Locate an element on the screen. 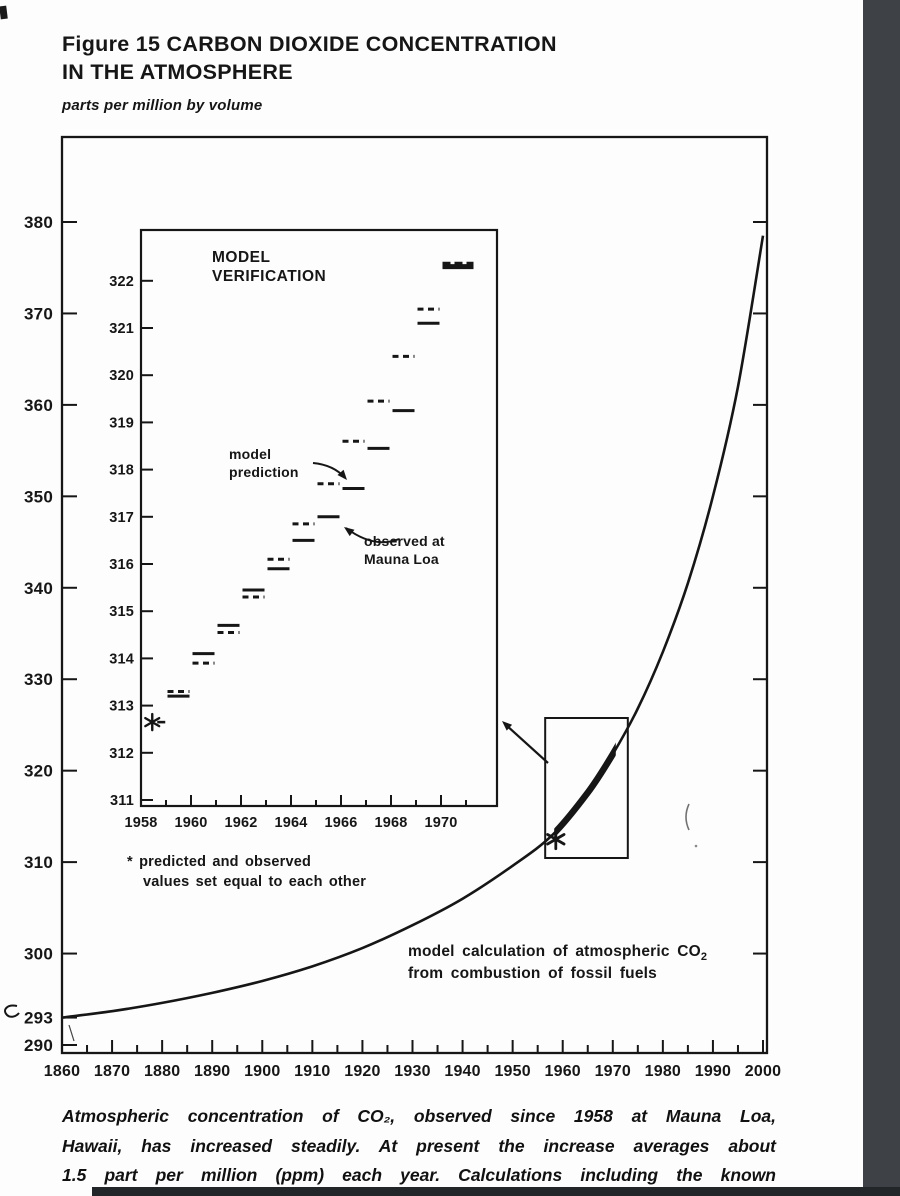  svg-text: 1930 is located at coordinates (412, 1071).